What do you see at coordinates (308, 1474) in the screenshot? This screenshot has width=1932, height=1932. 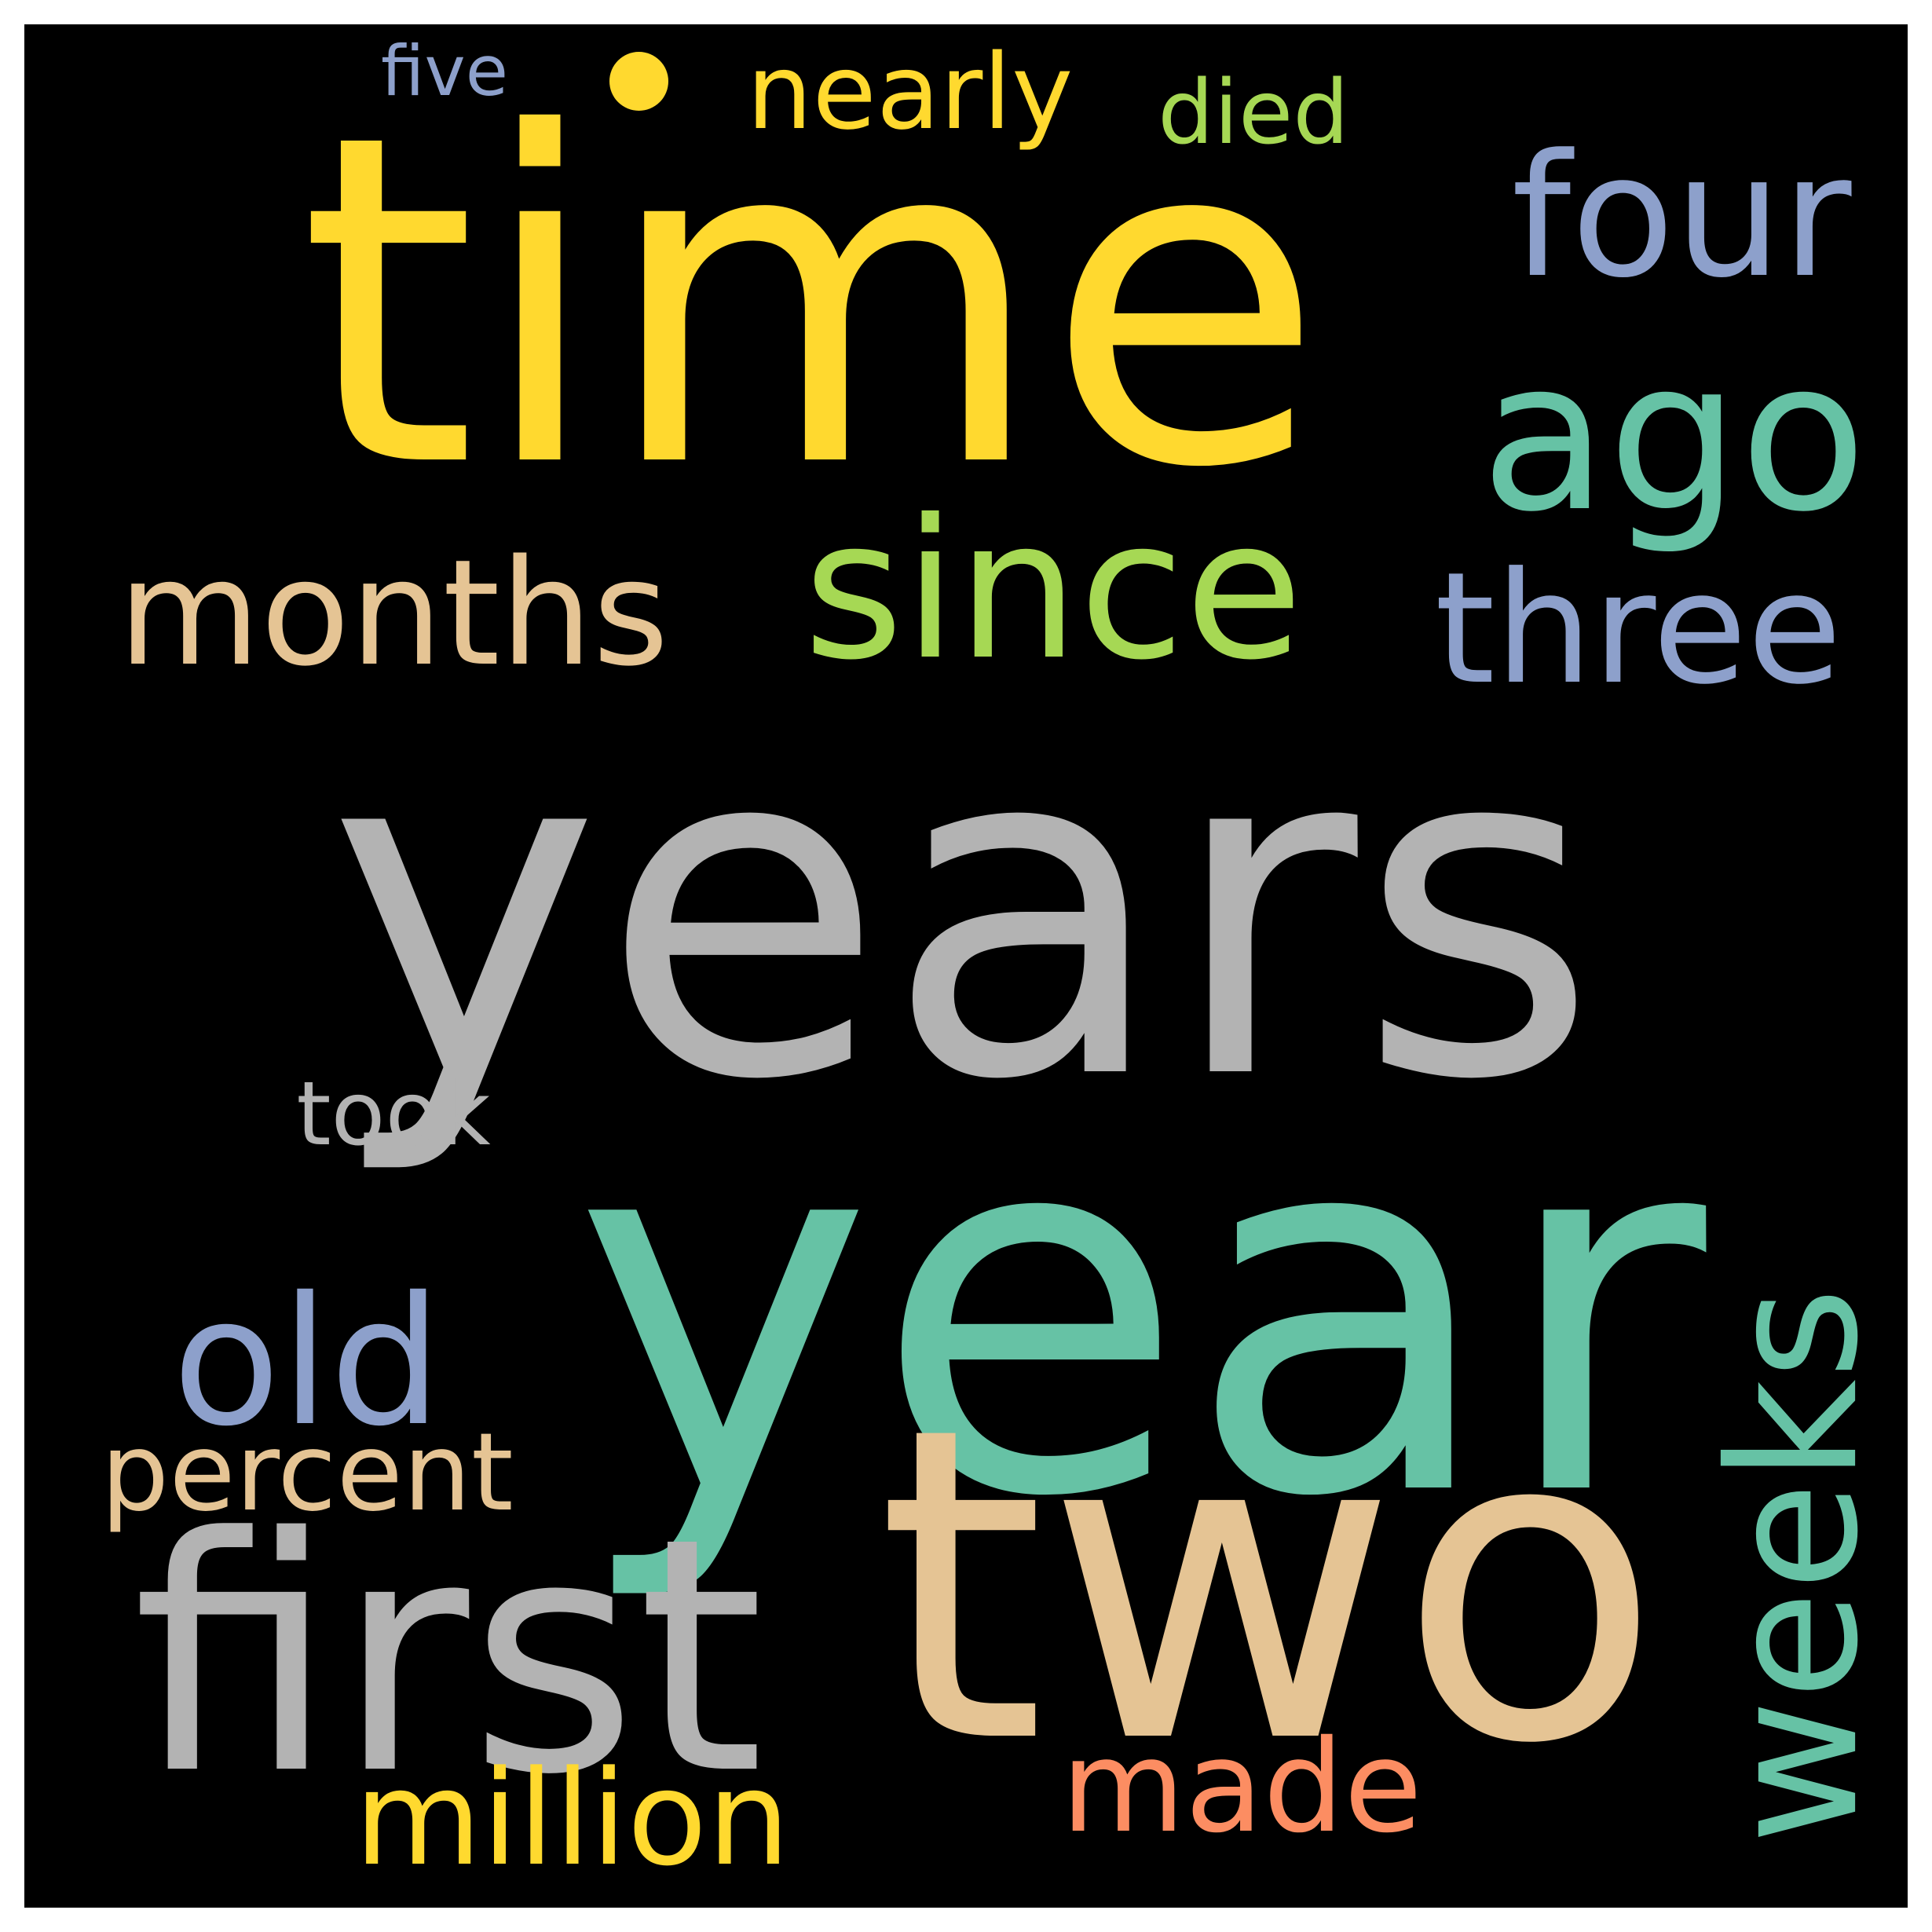 I see `word-percent: percent` at bounding box center [308, 1474].